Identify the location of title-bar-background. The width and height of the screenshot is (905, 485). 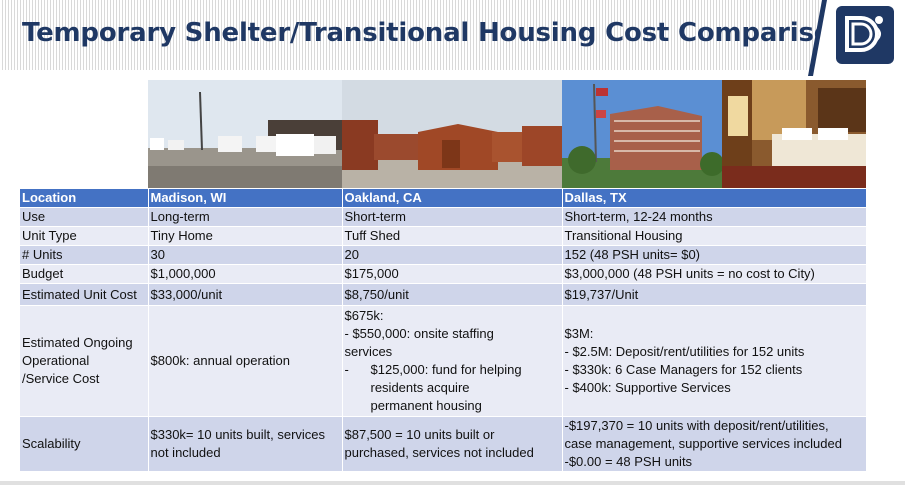
(410, 35).